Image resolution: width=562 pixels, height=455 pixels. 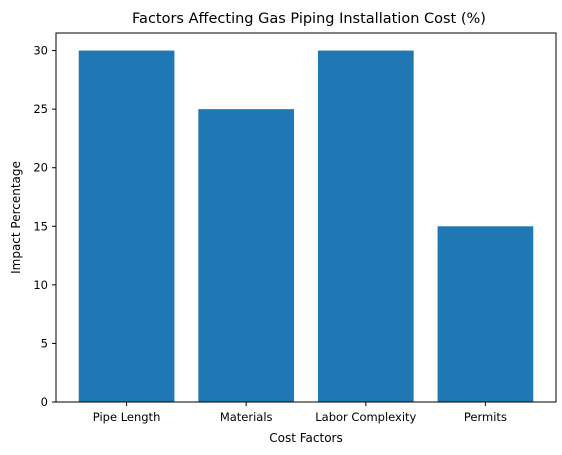 What do you see at coordinates (246, 256) in the screenshot?
I see `bar-materials` at bounding box center [246, 256].